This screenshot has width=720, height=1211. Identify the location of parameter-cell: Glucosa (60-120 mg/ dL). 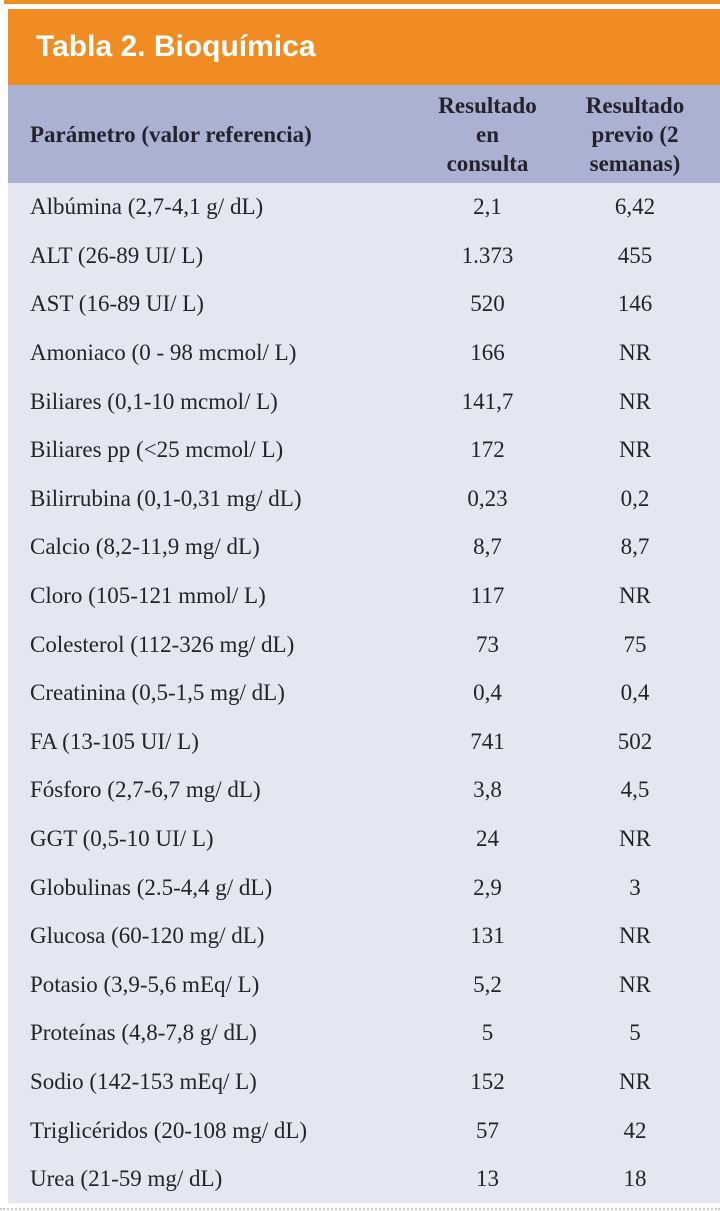
(147, 936).